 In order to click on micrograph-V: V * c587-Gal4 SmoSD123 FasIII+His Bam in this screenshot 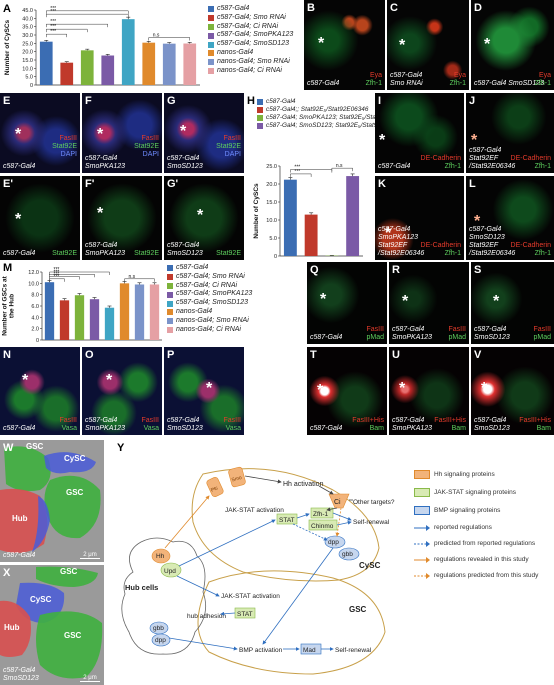, I will do `click(512, 391)`.